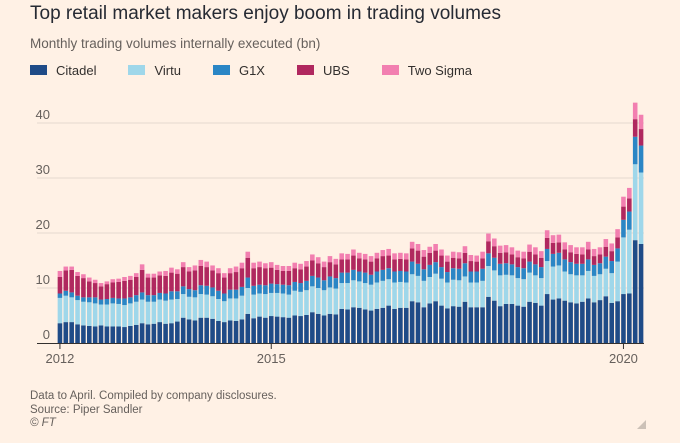  I want to click on legend-swatch-g1x, so click(221, 70).